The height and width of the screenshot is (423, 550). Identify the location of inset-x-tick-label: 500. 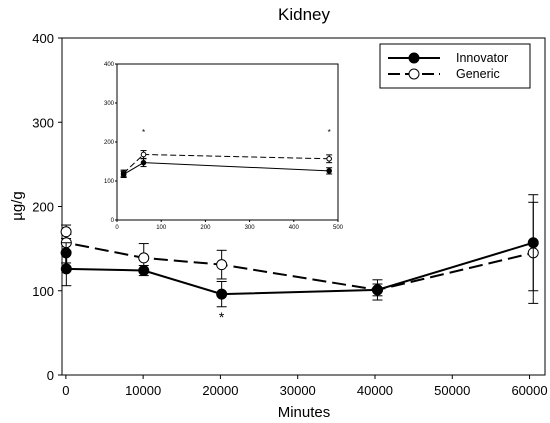
(338, 228).